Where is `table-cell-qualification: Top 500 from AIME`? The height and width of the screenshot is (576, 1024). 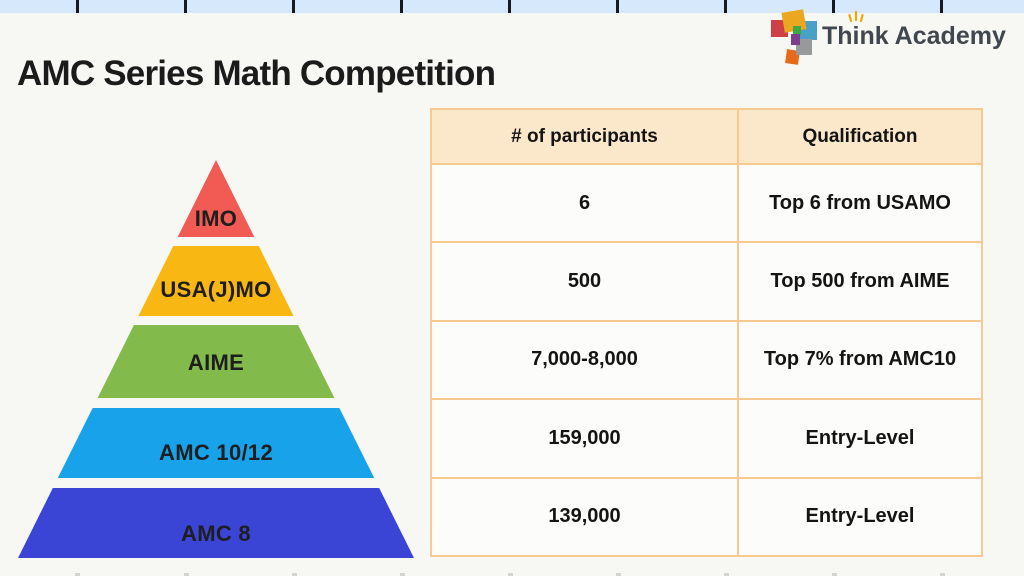
table-cell-qualification: Top 500 from AIME is located at coordinates (860, 281).